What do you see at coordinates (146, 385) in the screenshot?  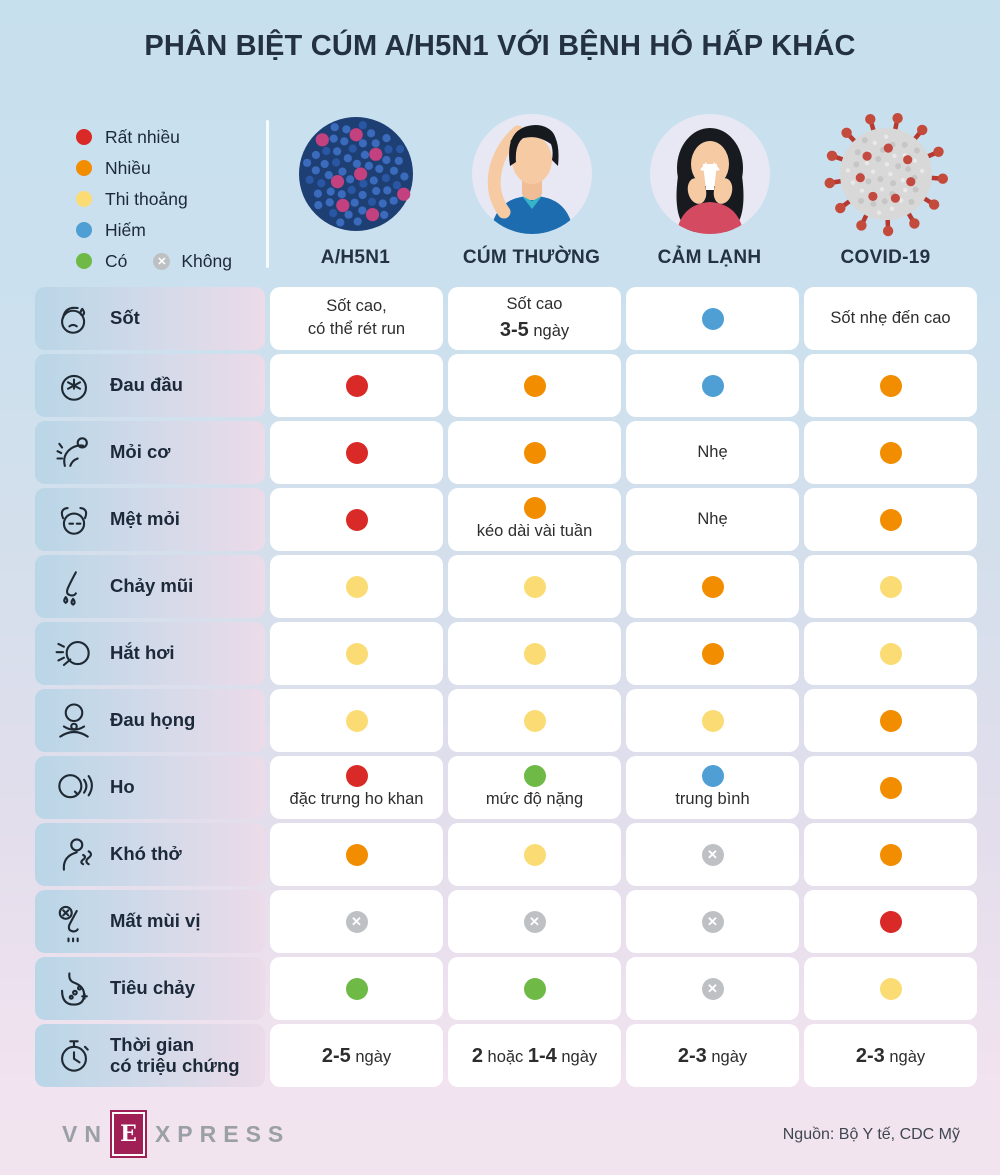 I see `row-label: Đau đầu` at bounding box center [146, 385].